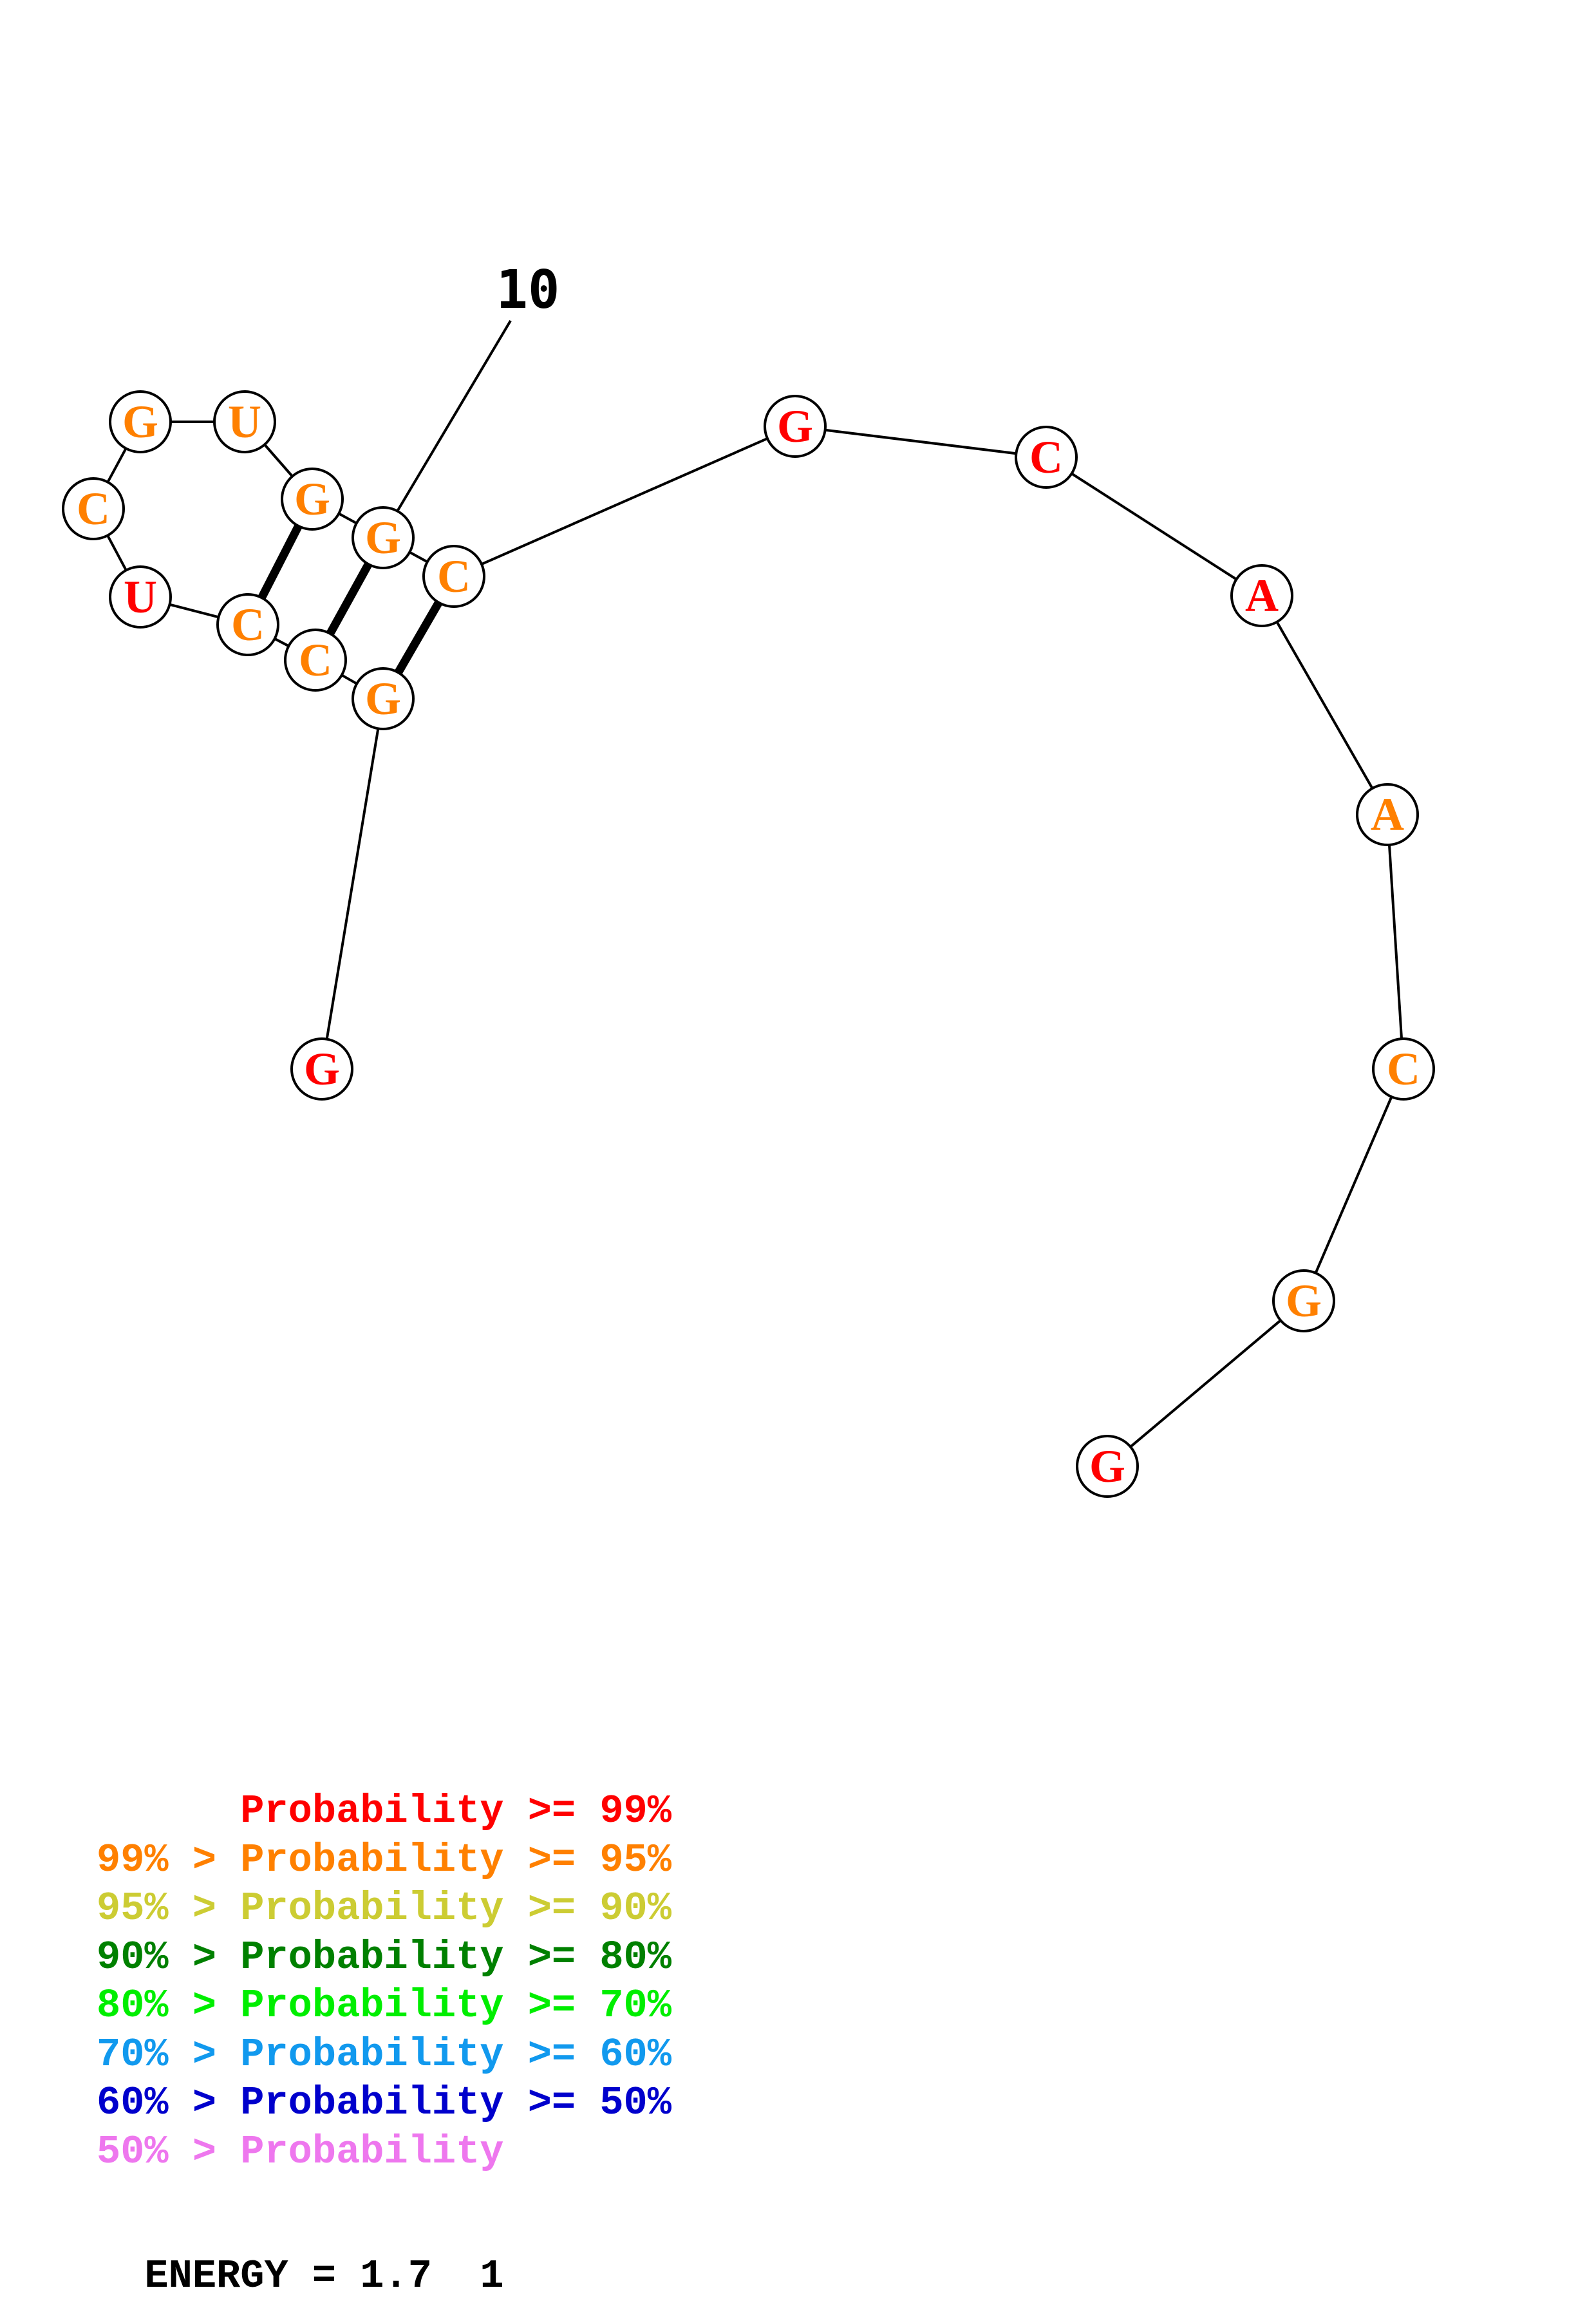 The width and height of the screenshot is (1596, 2299). I want to click on legend-row: 50% > Probability, so click(384, 2153).